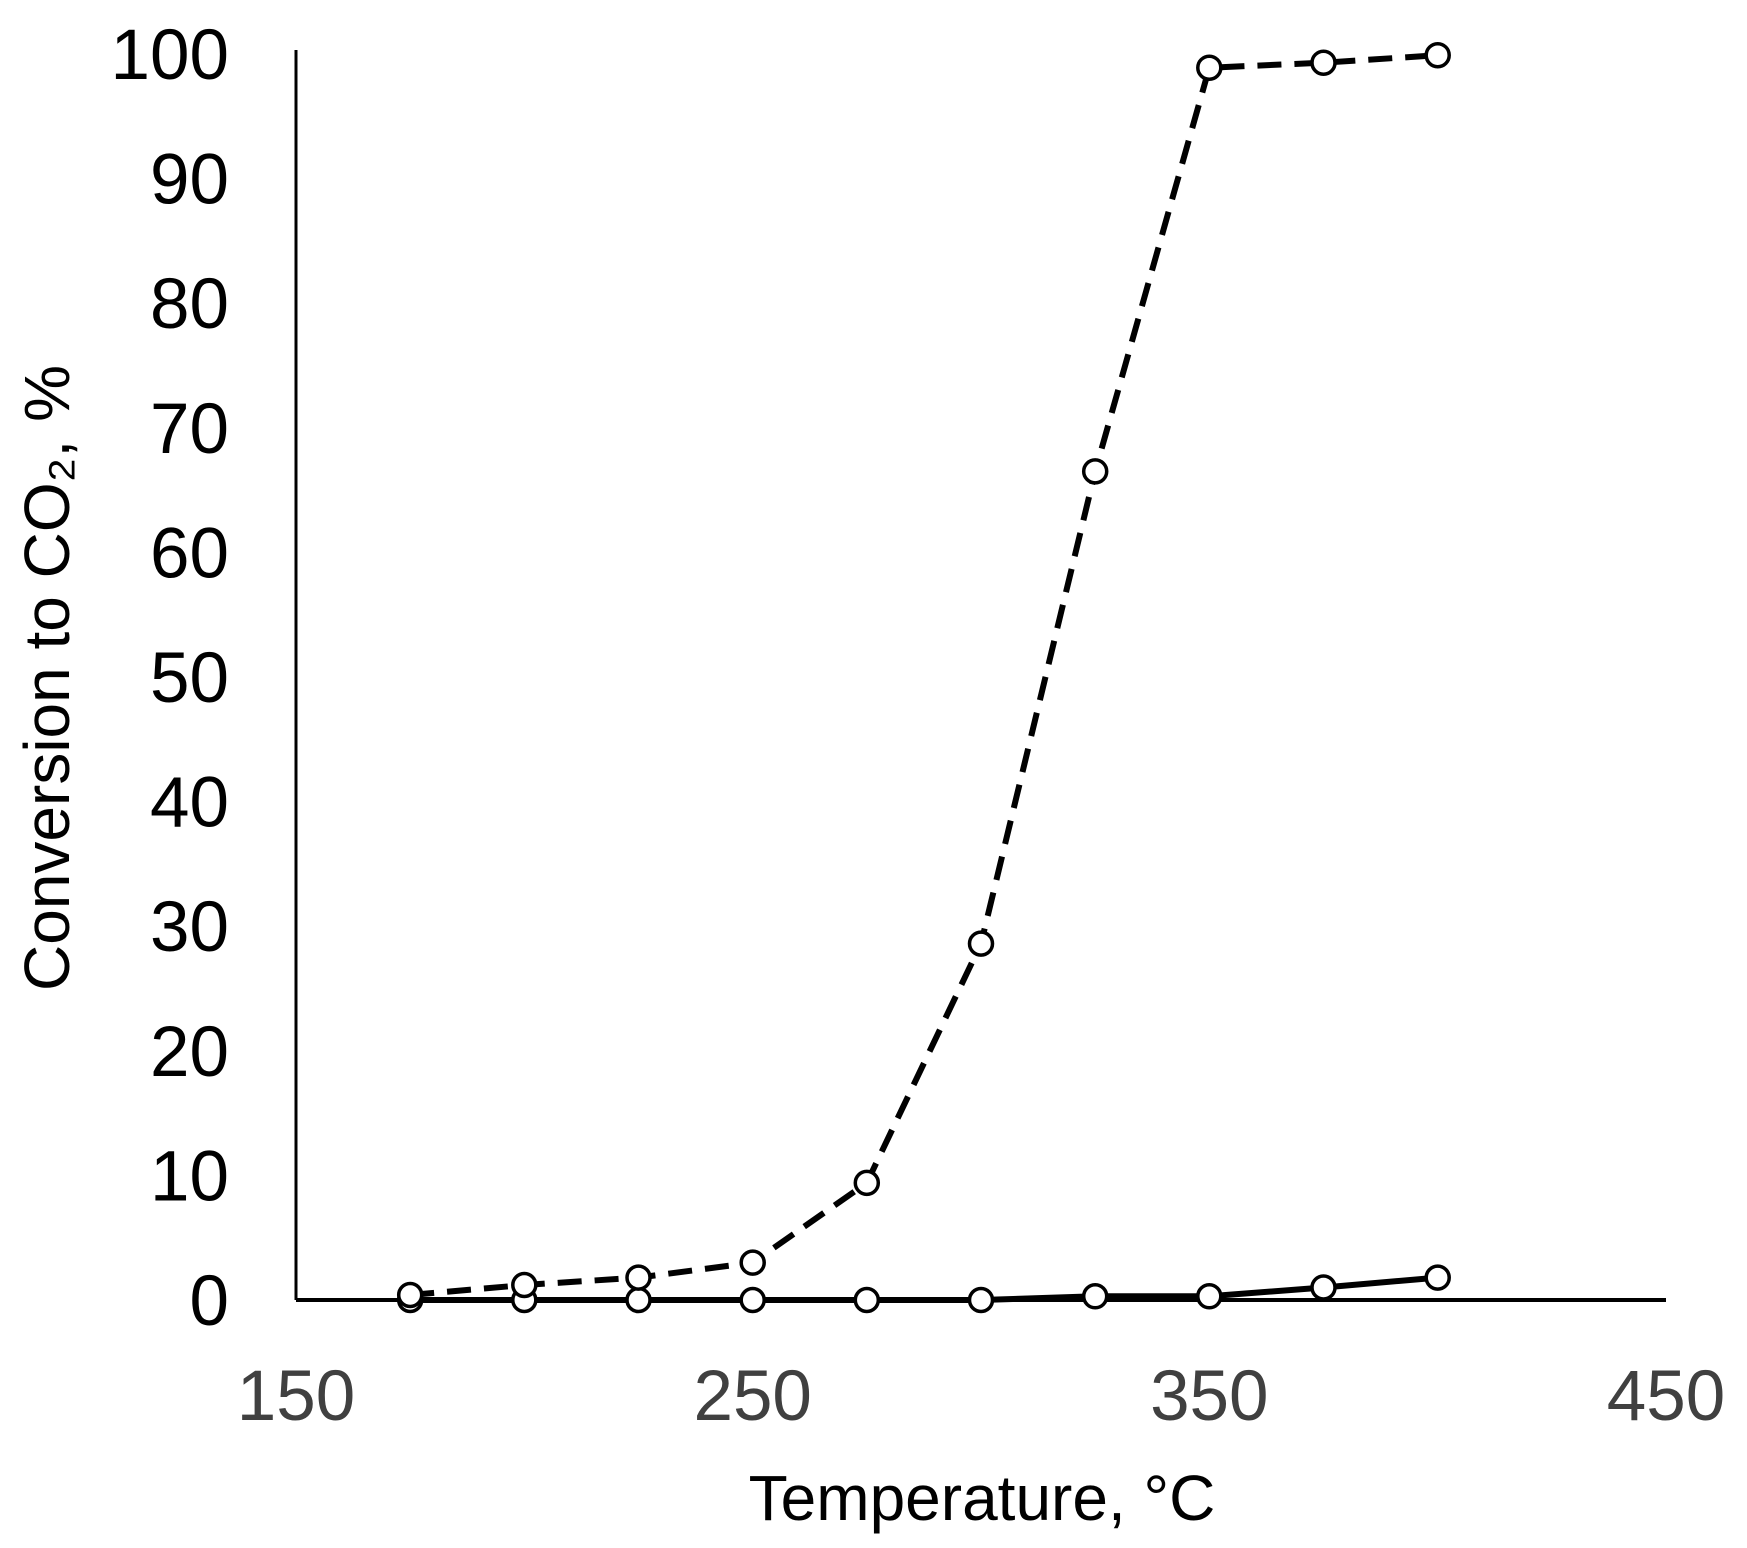 The width and height of the screenshot is (1747, 1548). What do you see at coordinates (189, 1176) in the screenshot?
I see `y-tick-label: 10` at bounding box center [189, 1176].